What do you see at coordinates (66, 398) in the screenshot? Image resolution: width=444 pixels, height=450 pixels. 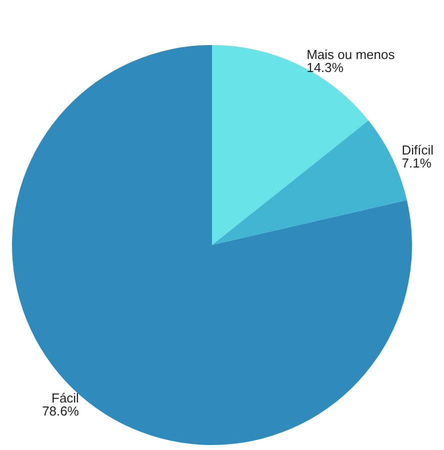 I see `slice-label: Fácil` at bounding box center [66, 398].